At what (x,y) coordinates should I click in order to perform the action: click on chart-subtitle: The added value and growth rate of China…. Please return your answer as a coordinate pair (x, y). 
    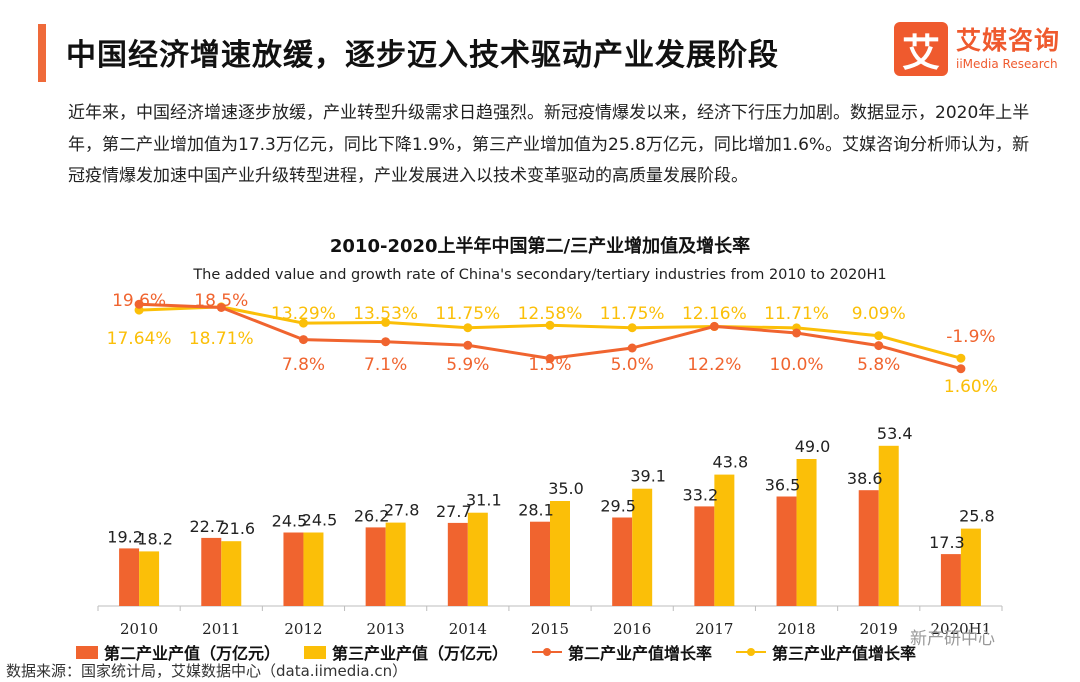
    Looking at the image, I should click on (540, 275).